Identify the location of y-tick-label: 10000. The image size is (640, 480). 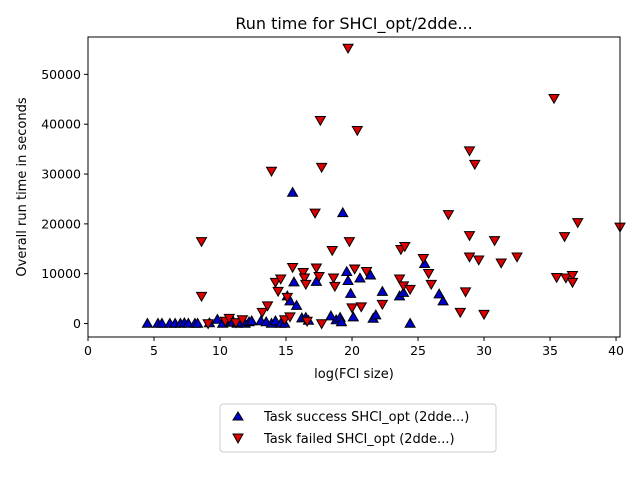
(61, 273).